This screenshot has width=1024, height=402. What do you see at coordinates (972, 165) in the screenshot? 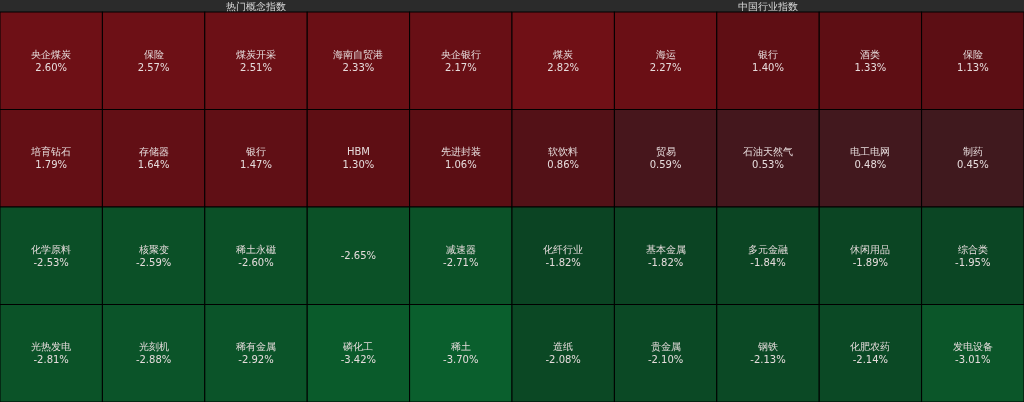
I see `data-label: 0.45%` at bounding box center [972, 165].